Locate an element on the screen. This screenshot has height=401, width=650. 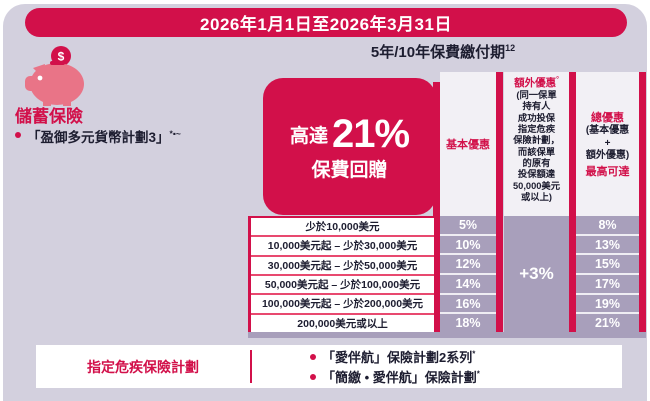
payment-period-label: 5年/10年保費繳付期12 is located at coordinates (443, 52).